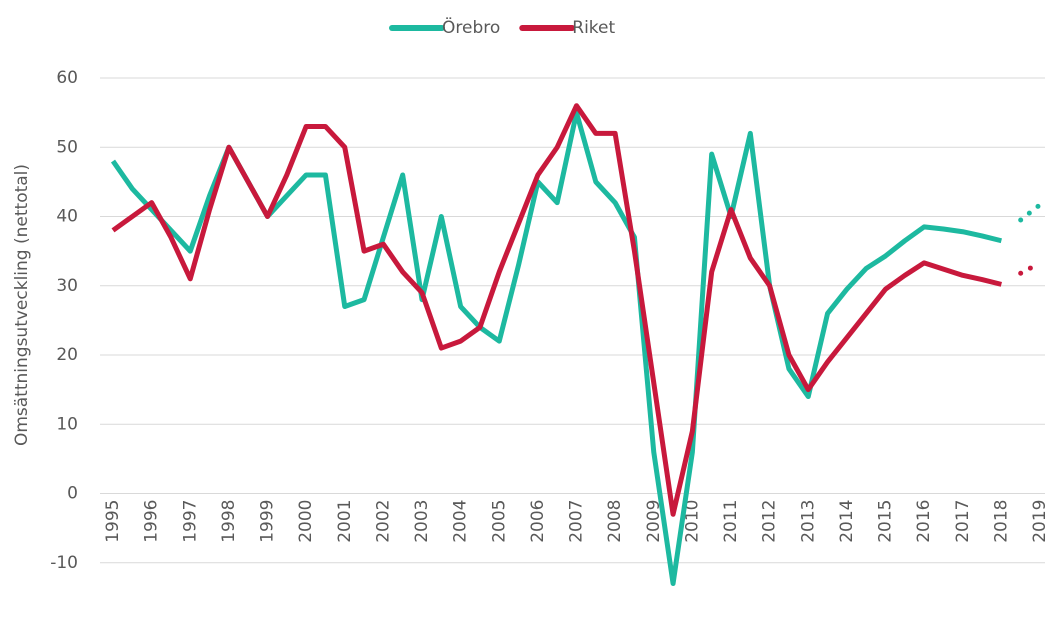 This screenshot has width=1052, height=619. What do you see at coordinates (268, 521) in the screenshot?
I see `x-tick-label: 1999` at bounding box center [268, 521].